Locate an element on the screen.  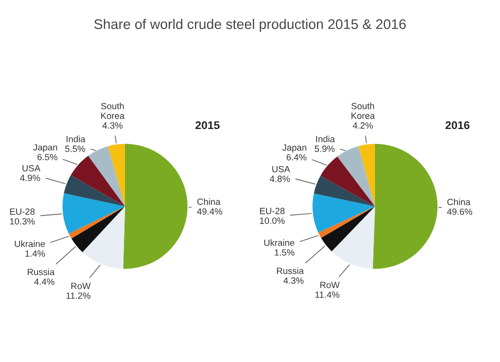
text: 2015 is located at coordinates (208, 125).